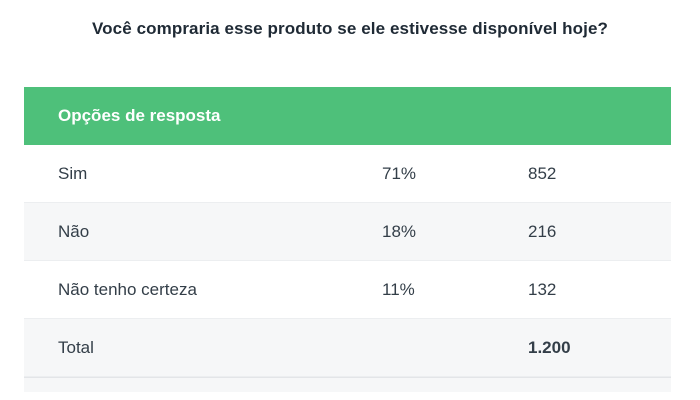 This screenshot has width=700, height=400. Describe the element at coordinates (347, 384) in the screenshot. I see `table-footer-spacer` at that location.